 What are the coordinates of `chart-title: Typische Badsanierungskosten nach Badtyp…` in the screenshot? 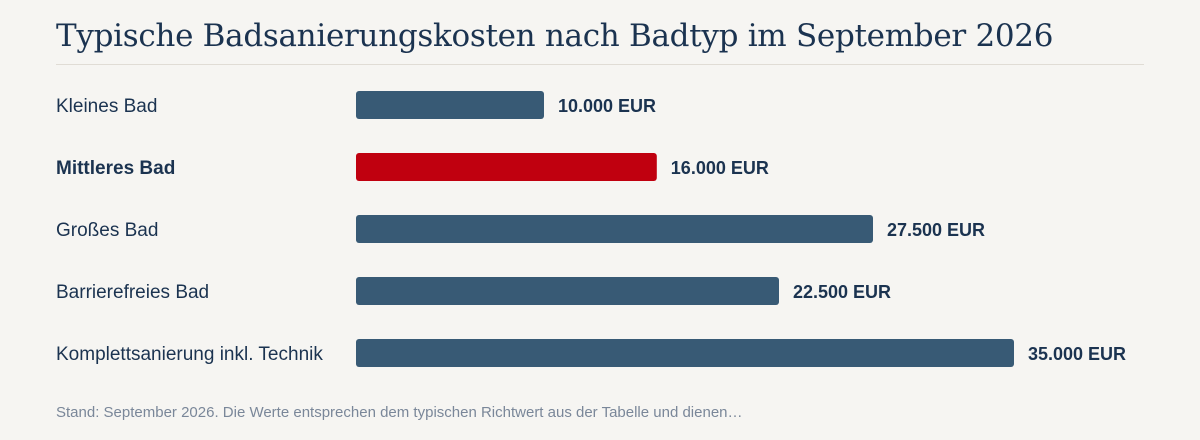 It's located at (555, 36).